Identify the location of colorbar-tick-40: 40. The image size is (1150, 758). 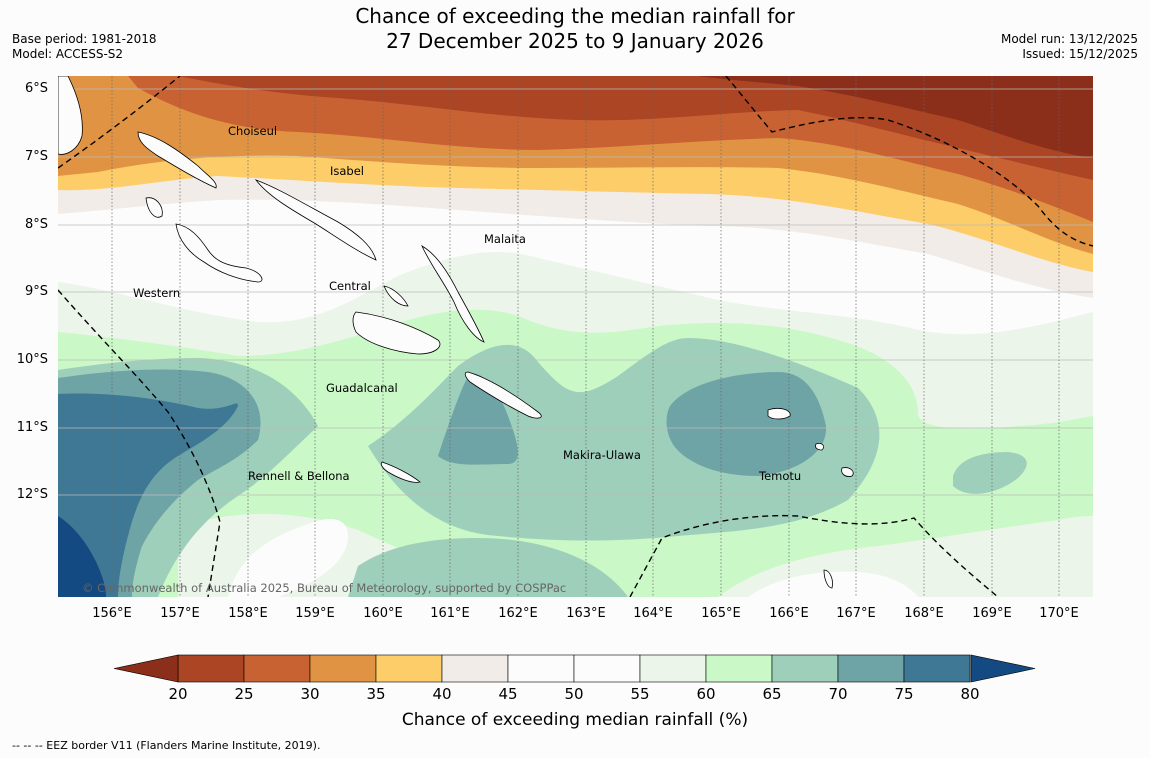
(442, 694).